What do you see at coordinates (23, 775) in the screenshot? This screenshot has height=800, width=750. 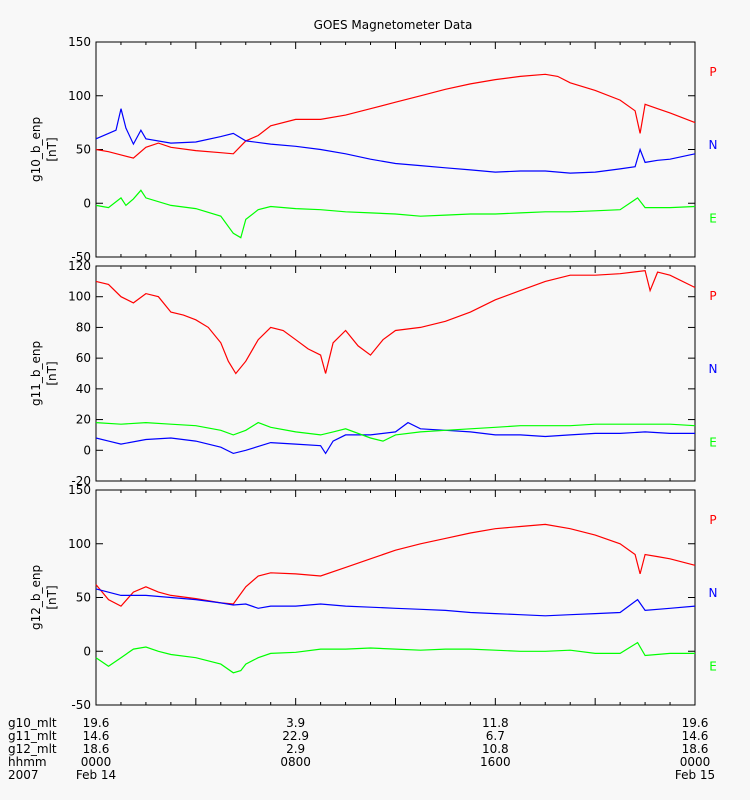 I see `time-row-label: 2007` at bounding box center [23, 775].